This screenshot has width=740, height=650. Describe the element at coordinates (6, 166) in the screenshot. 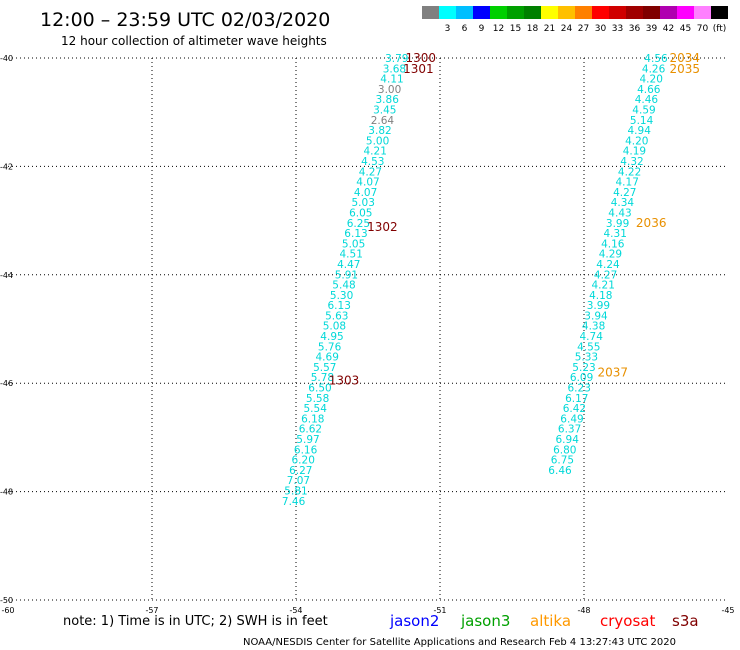

I see `y-tick-label: -42` at that location.